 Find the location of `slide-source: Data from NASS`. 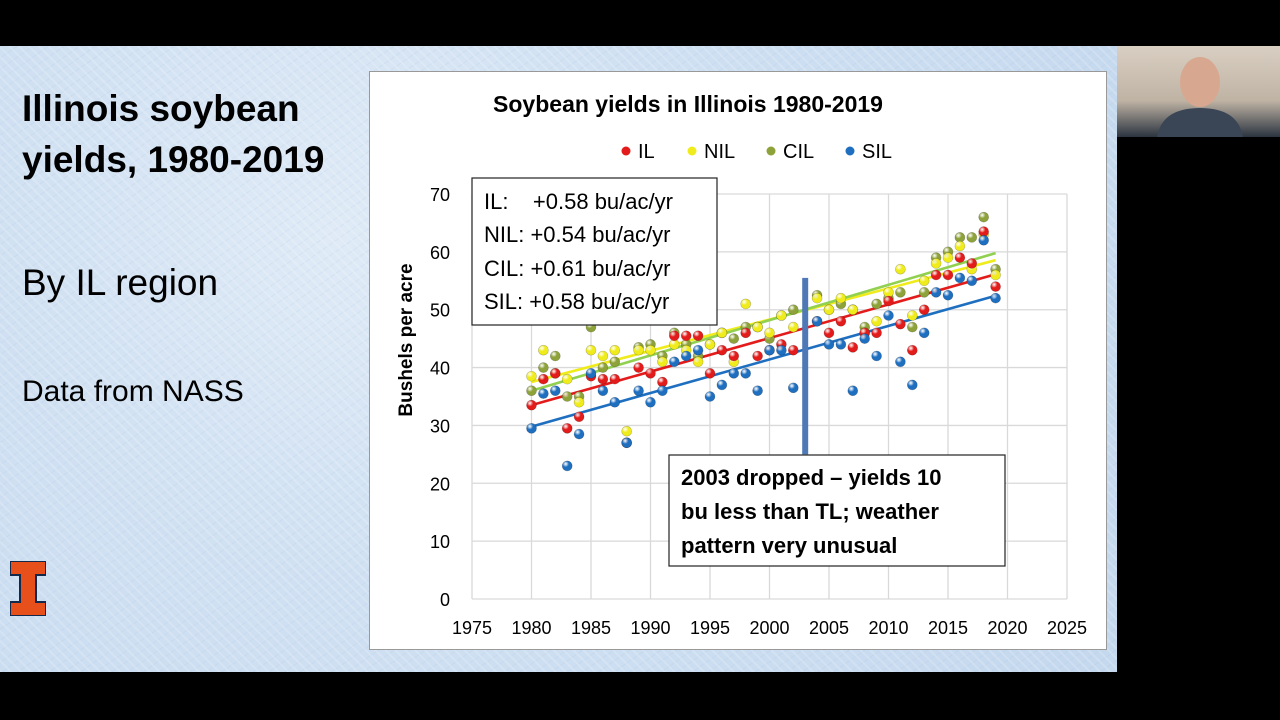

slide-source: Data from NASS is located at coordinates (133, 391).